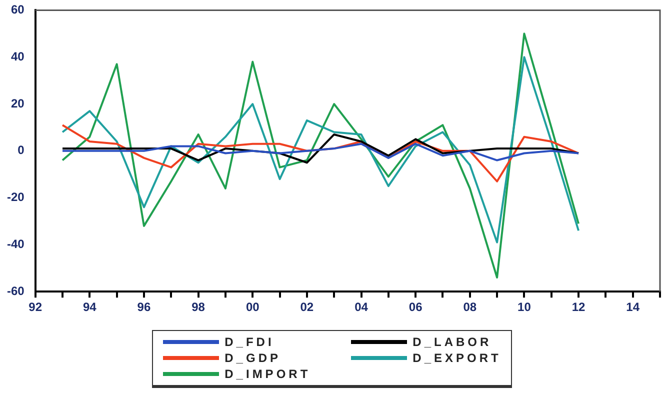 This screenshot has height=402, width=664. I want to click on x-tick-label: 96, so click(144, 307).